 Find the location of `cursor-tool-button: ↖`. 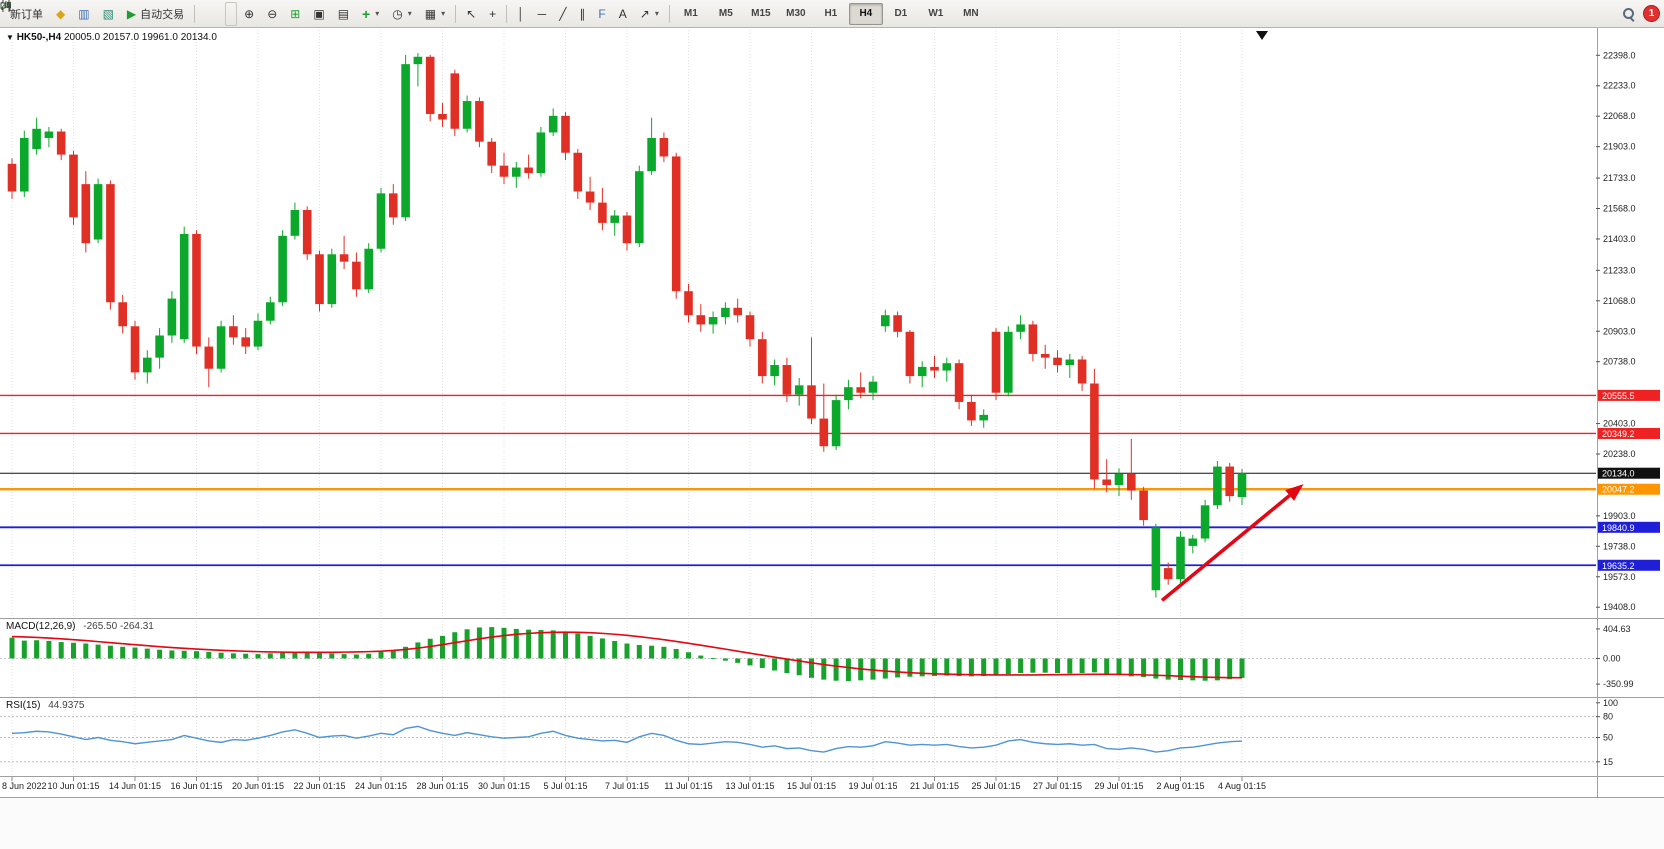

cursor-tool-button: ↖ is located at coordinates (471, 14).